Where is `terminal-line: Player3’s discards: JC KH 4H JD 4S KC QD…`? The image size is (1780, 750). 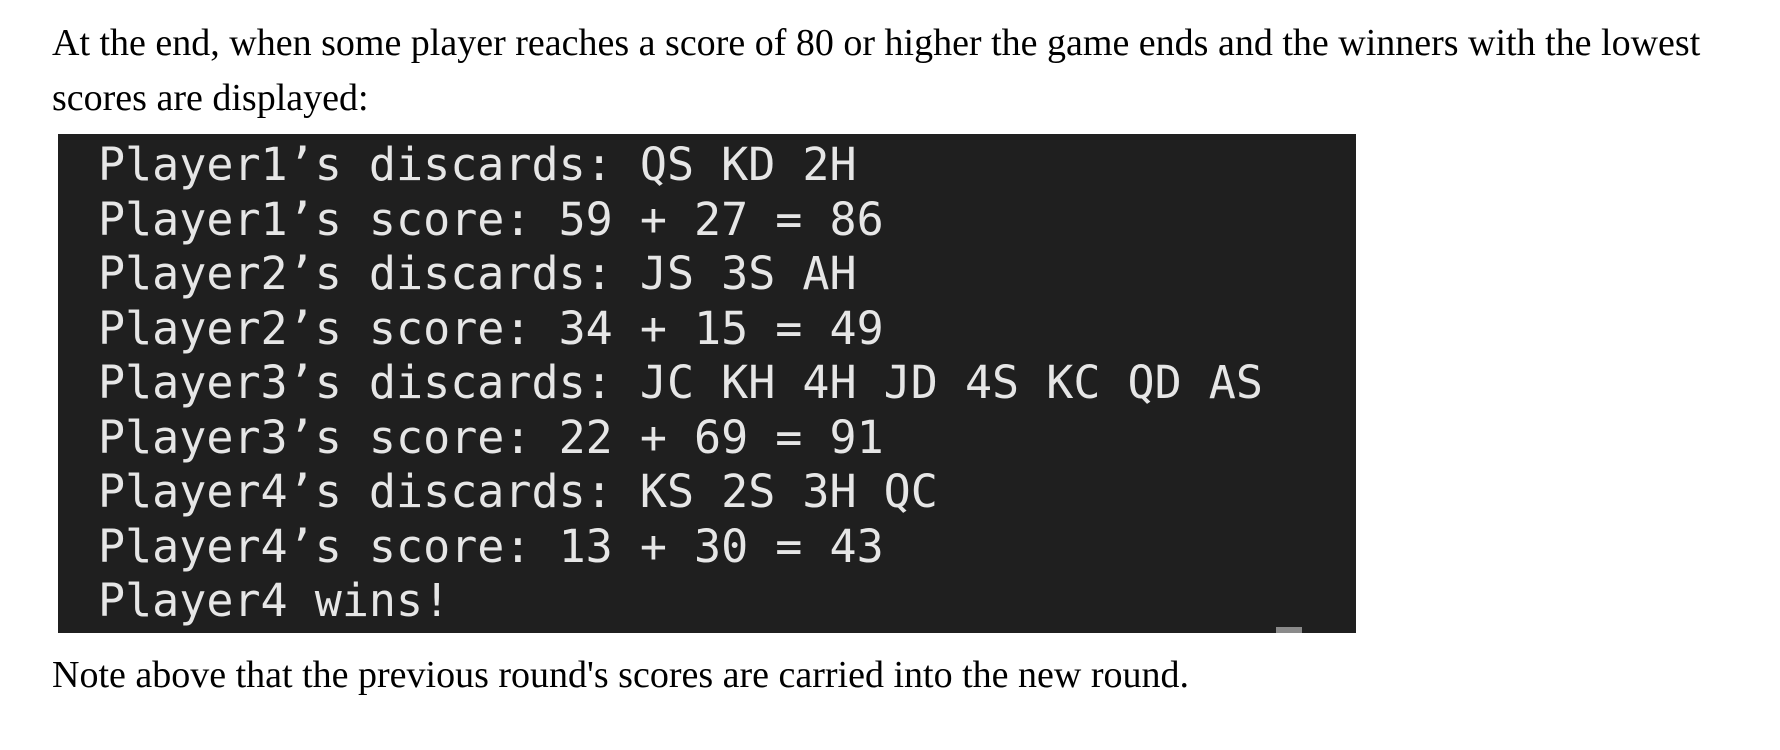 terminal-line: Player3’s discards: JC KH 4H JD 4S KC QD… is located at coordinates (680, 382).